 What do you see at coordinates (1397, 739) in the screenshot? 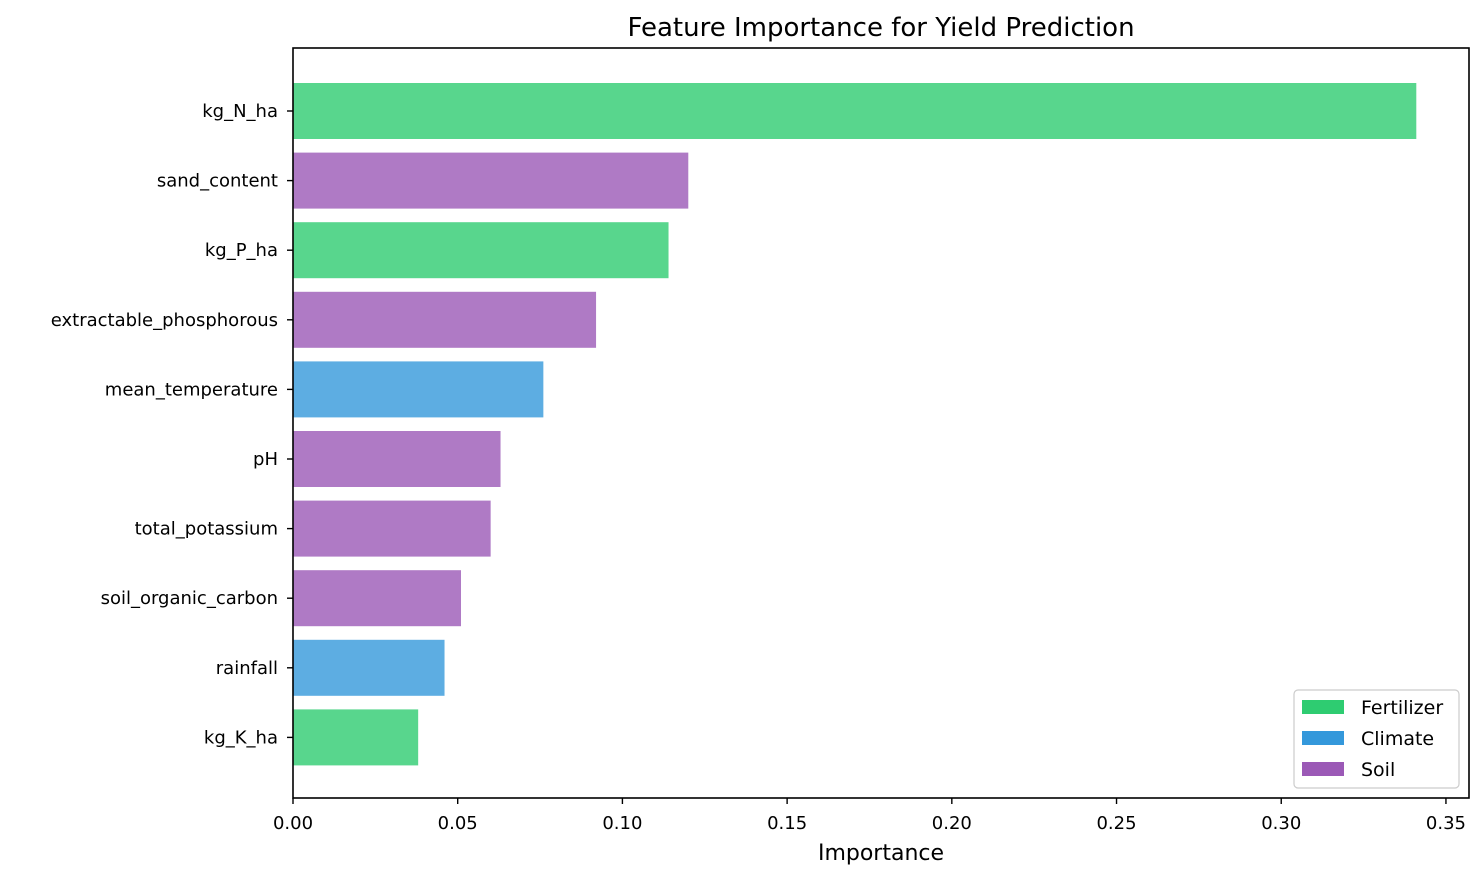
I see `legend-label-climate: Climate` at bounding box center [1397, 739].